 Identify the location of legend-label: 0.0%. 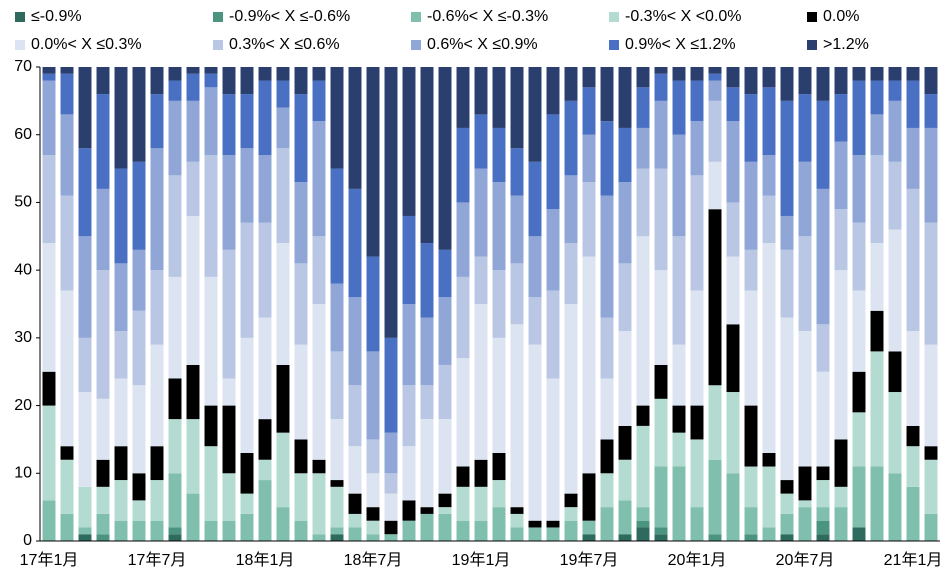
(841, 16).